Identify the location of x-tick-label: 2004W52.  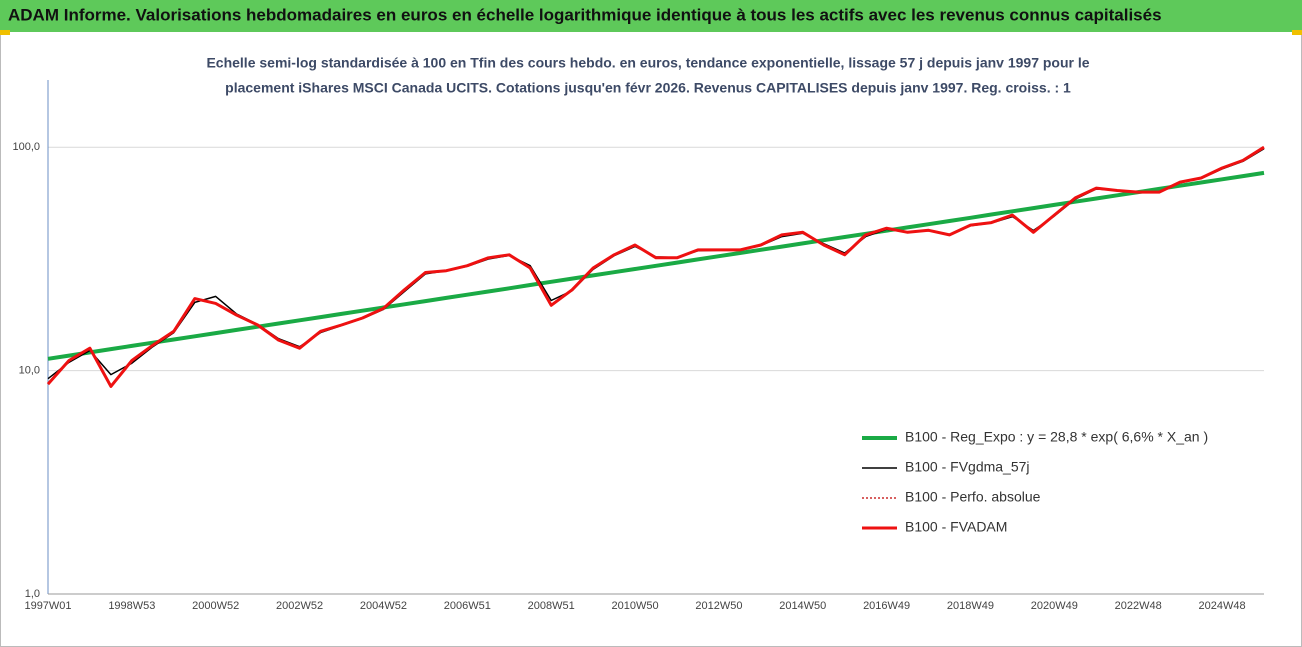
(383, 606).